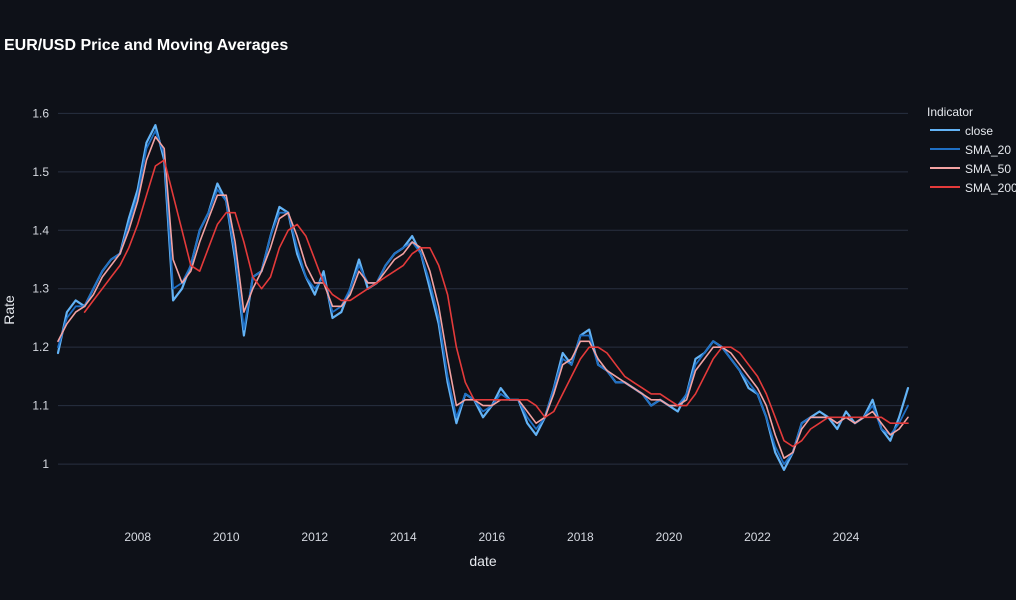 Image resolution: width=1016 pixels, height=600 pixels. I want to click on x-tick-label: 2022, so click(757, 537).